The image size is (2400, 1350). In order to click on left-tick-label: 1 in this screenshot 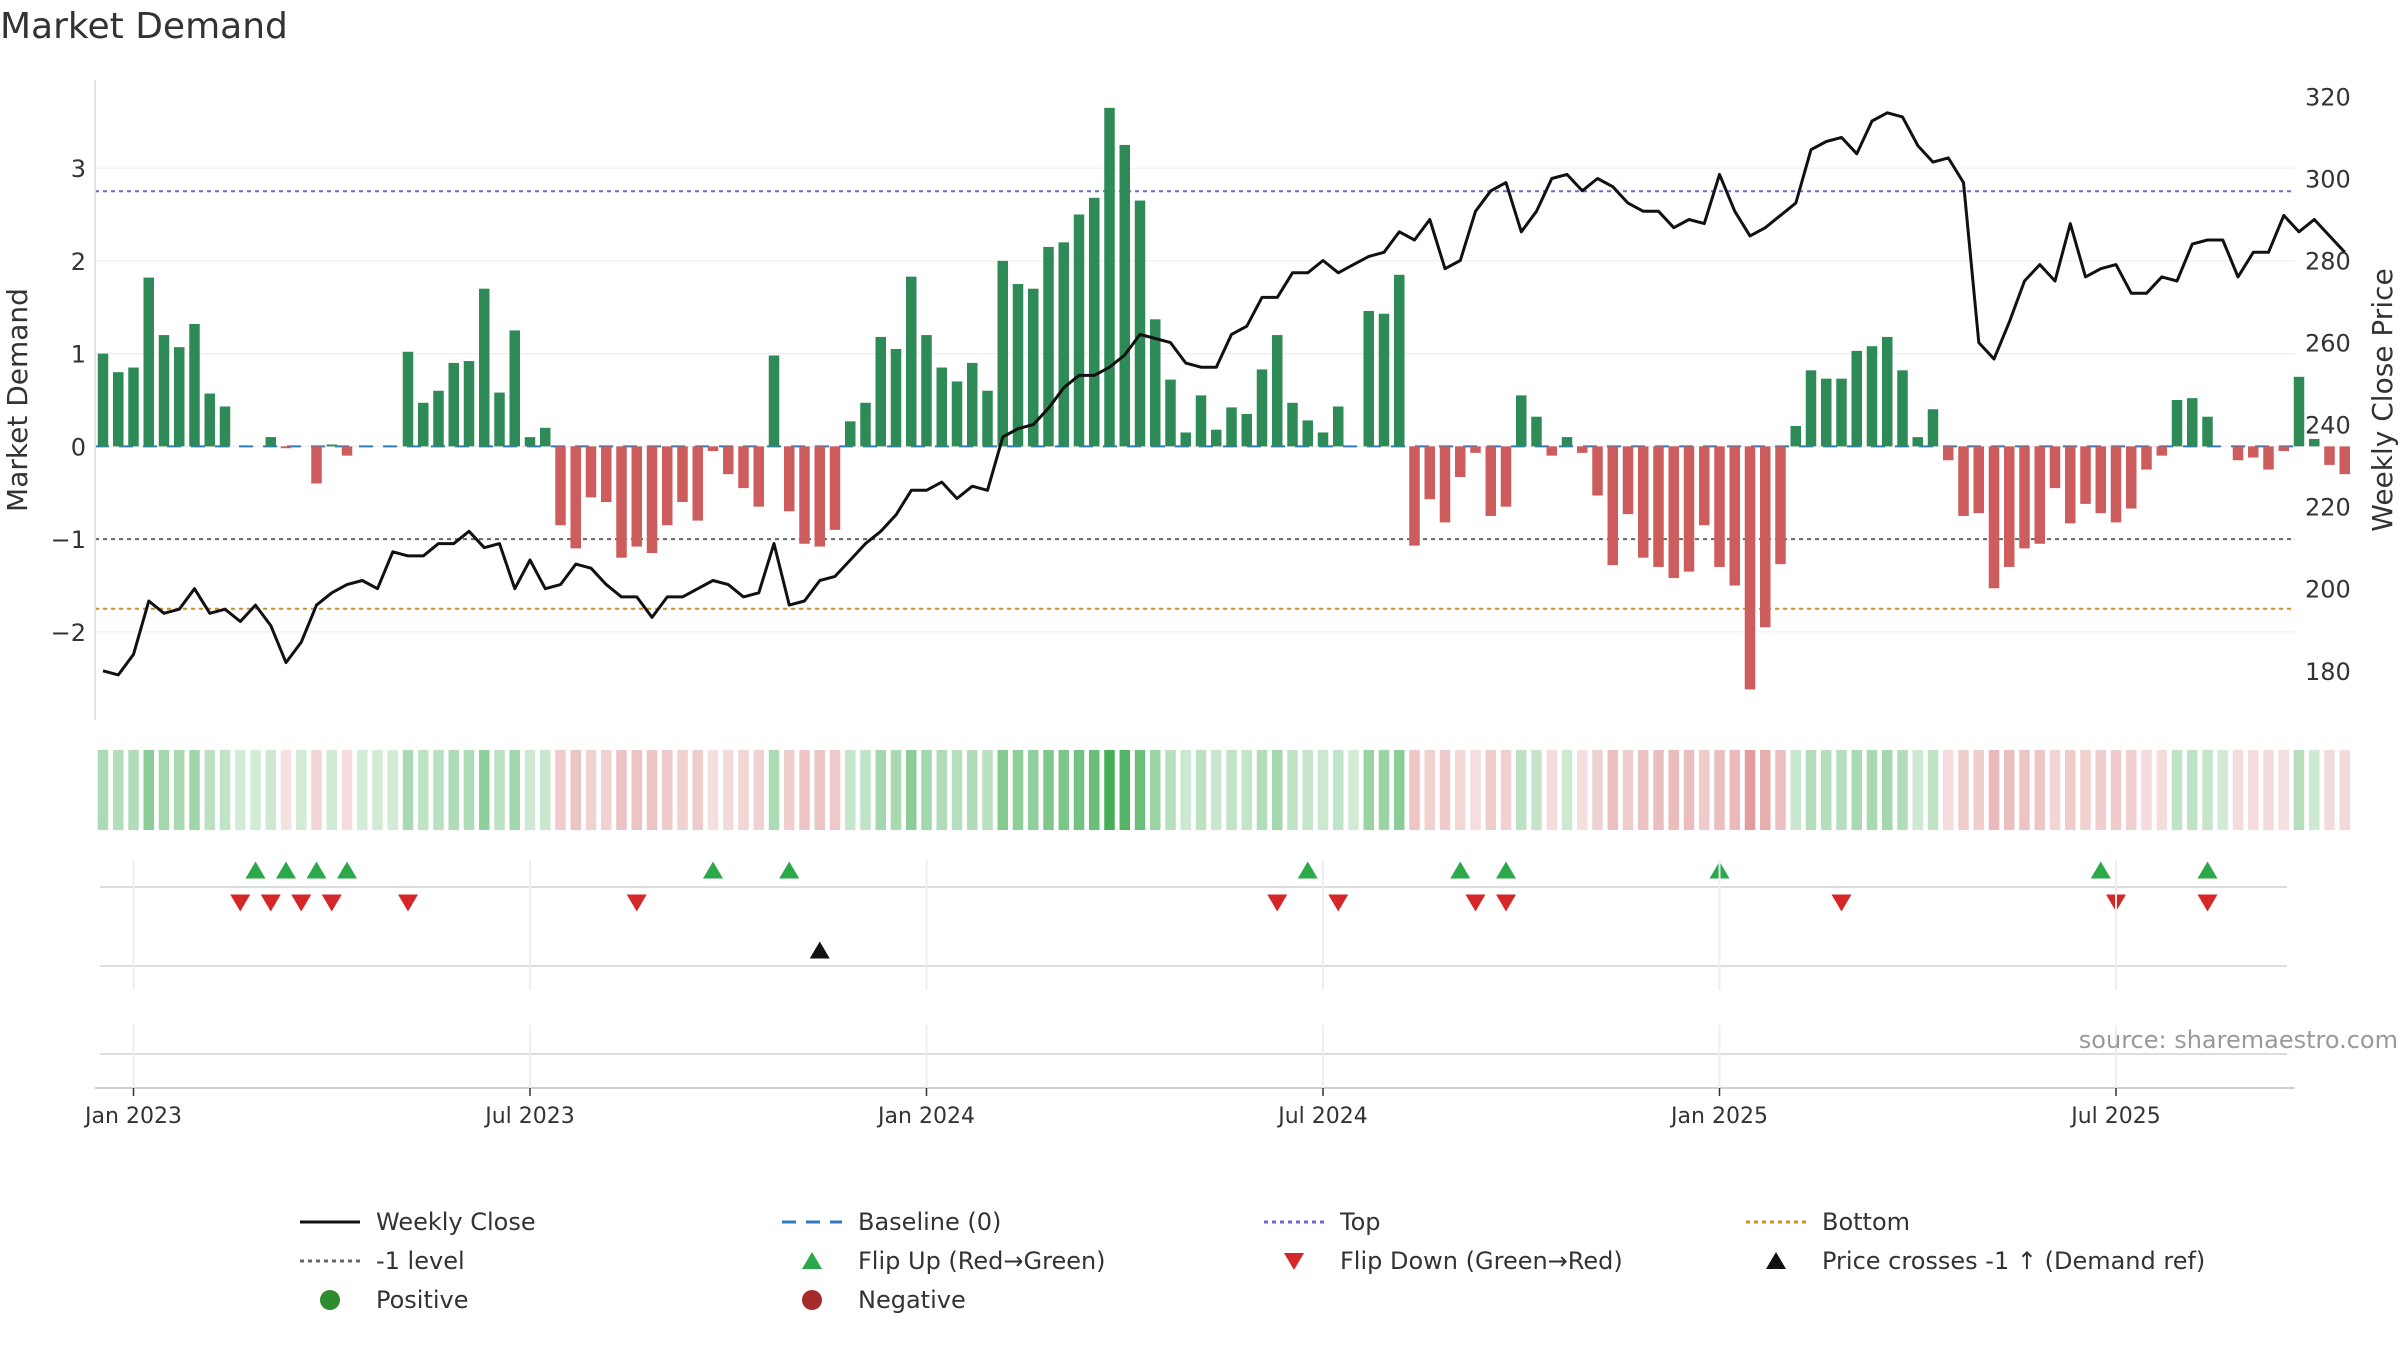, I will do `click(78, 355)`.